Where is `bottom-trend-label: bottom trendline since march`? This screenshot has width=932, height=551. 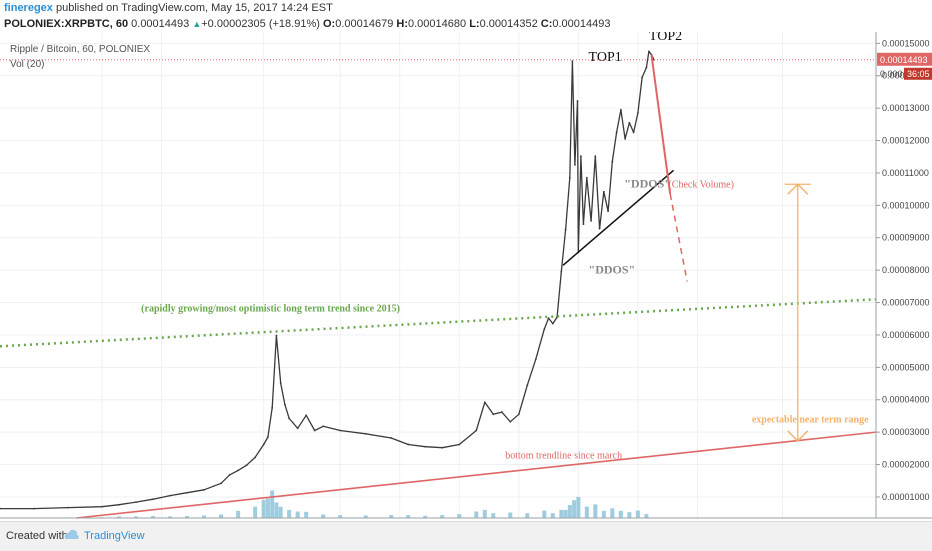 bottom-trend-label: bottom trendline since march is located at coordinates (563, 456).